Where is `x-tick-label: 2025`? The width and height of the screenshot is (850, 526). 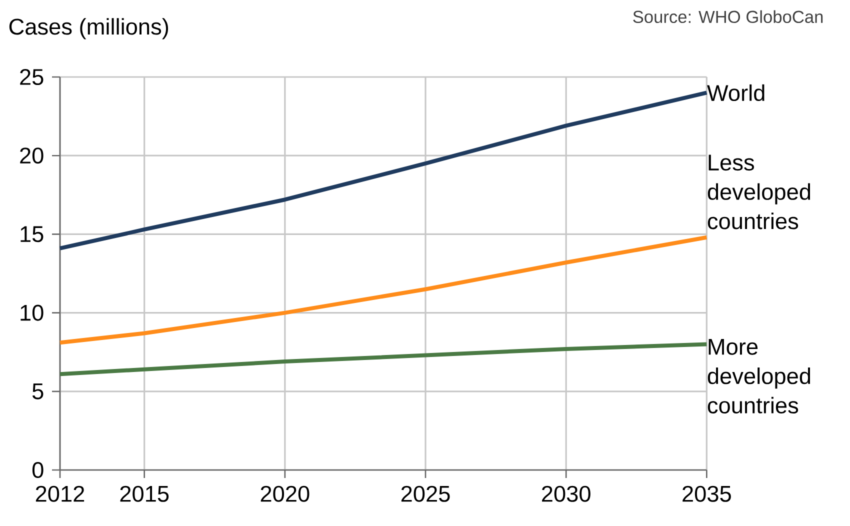 x-tick-label: 2025 is located at coordinates (425, 494).